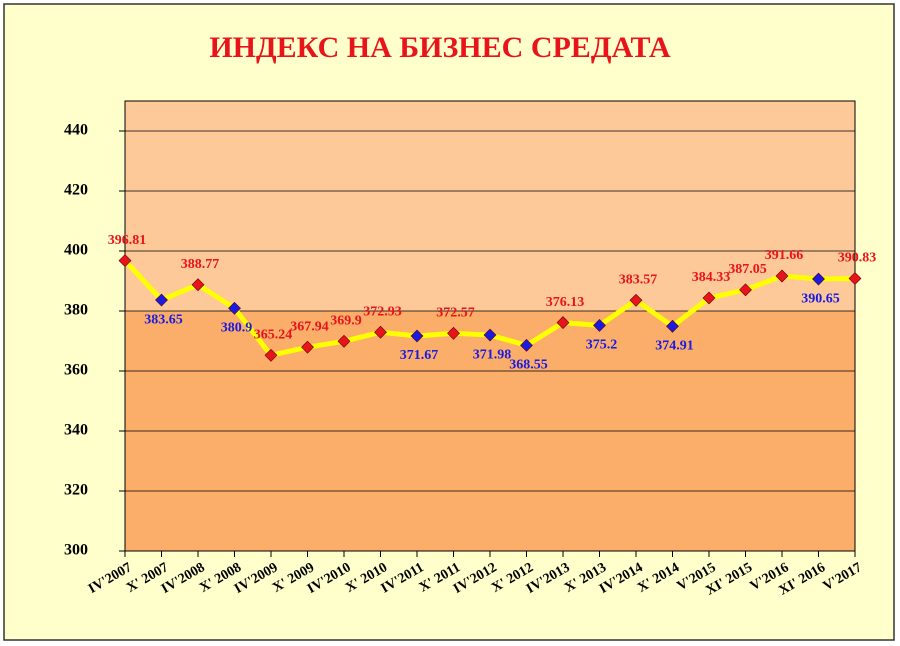 The width and height of the screenshot is (900, 646). What do you see at coordinates (747, 269) in the screenshot?
I see `data-label: 387.05` at bounding box center [747, 269].